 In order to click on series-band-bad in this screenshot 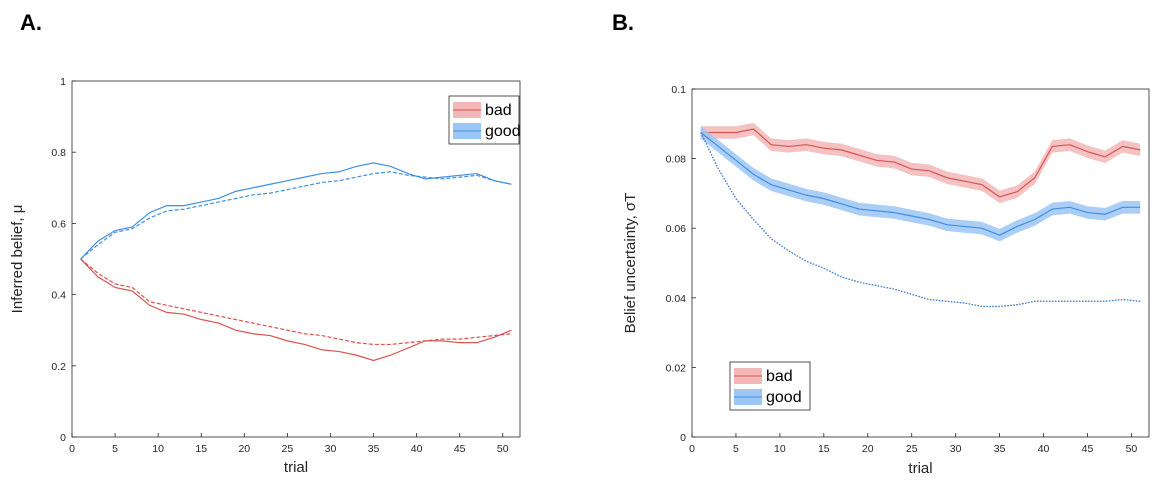, I will do `click(920, 163)`.